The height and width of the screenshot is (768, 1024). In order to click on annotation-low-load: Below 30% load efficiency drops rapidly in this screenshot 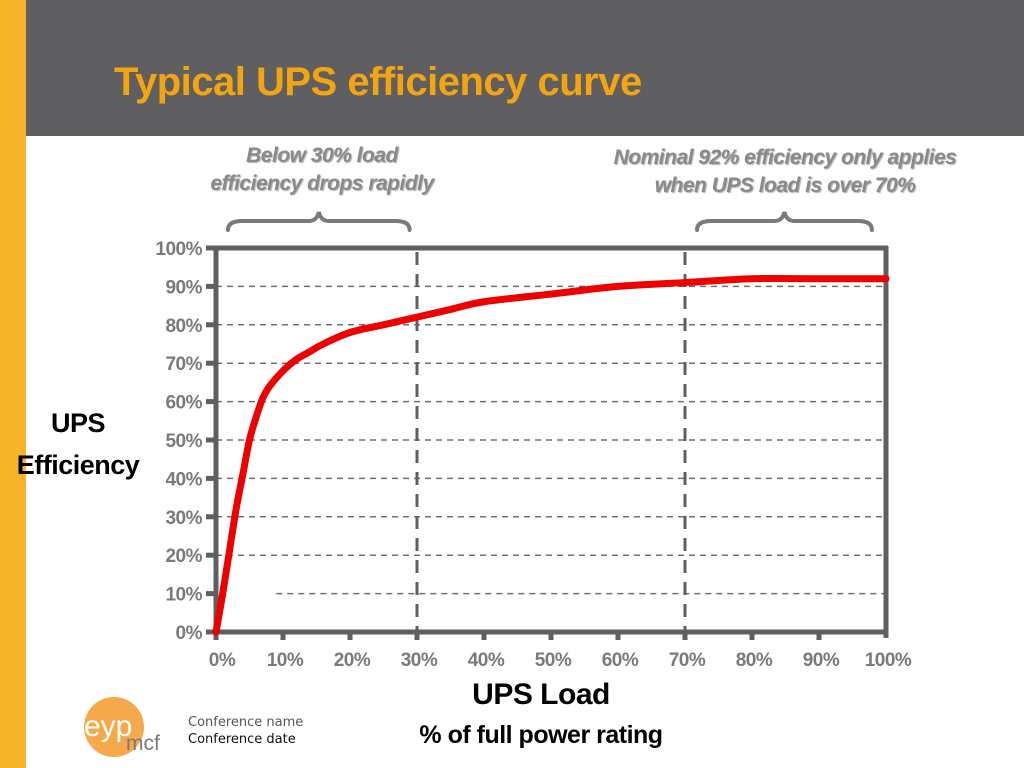, I will do `click(322, 170)`.